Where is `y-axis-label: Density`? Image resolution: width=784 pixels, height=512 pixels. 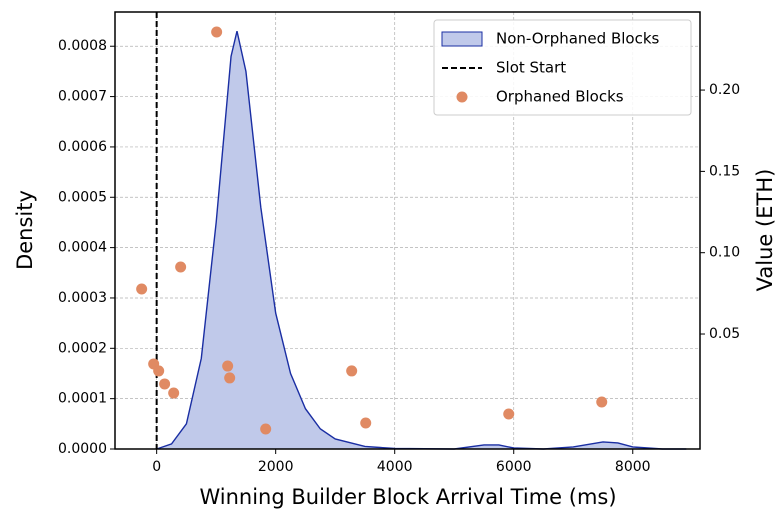
y-axis-label: Density is located at coordinates (25, 230).